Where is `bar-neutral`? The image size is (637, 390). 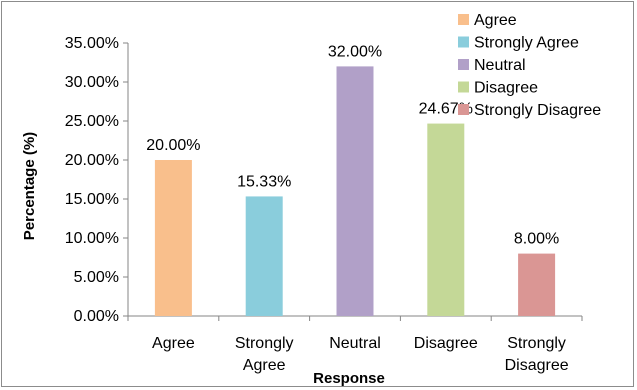
bar-neutral is located at coordinates (355, 191).